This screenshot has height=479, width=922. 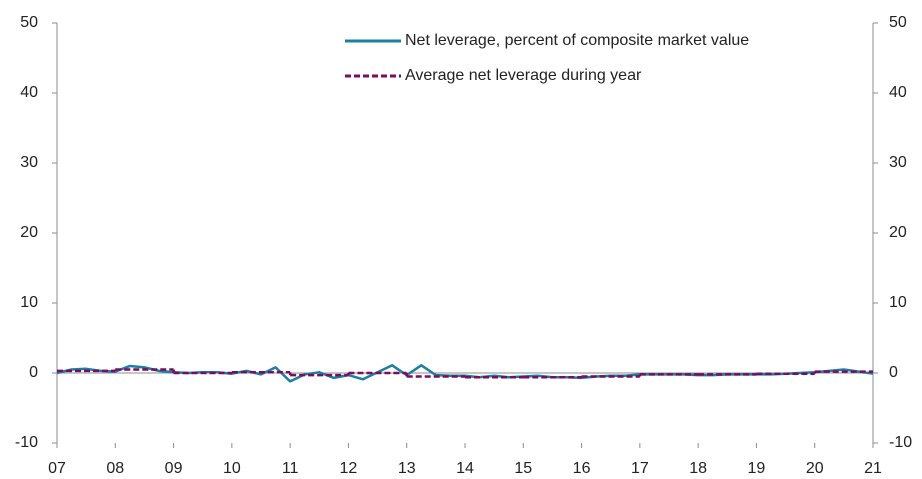 I want to click on x-tick-label: 14, so click(x=465, y=468).